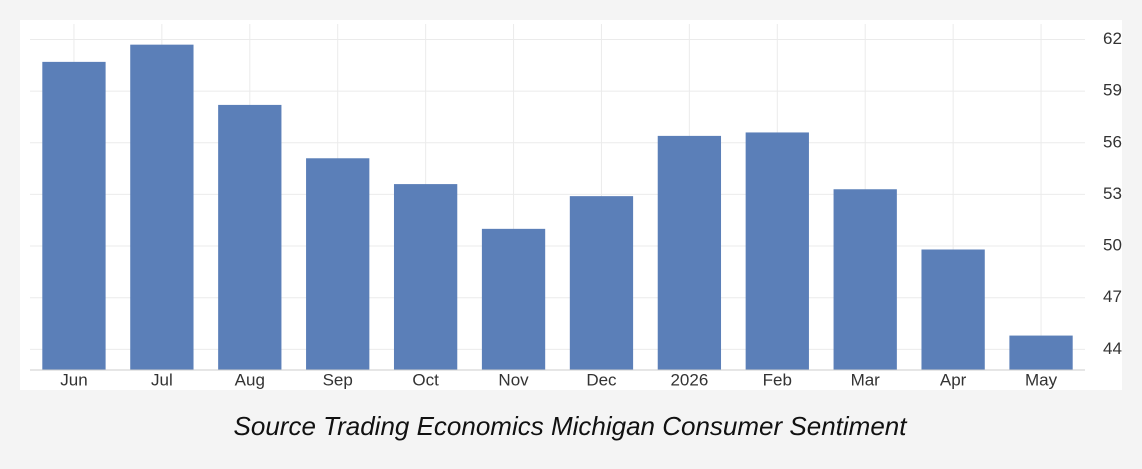  What do you see at coordinates (601, 379) in the screenshot?
I see `x-tick-label: Dec` at bounding box center [601, 379].